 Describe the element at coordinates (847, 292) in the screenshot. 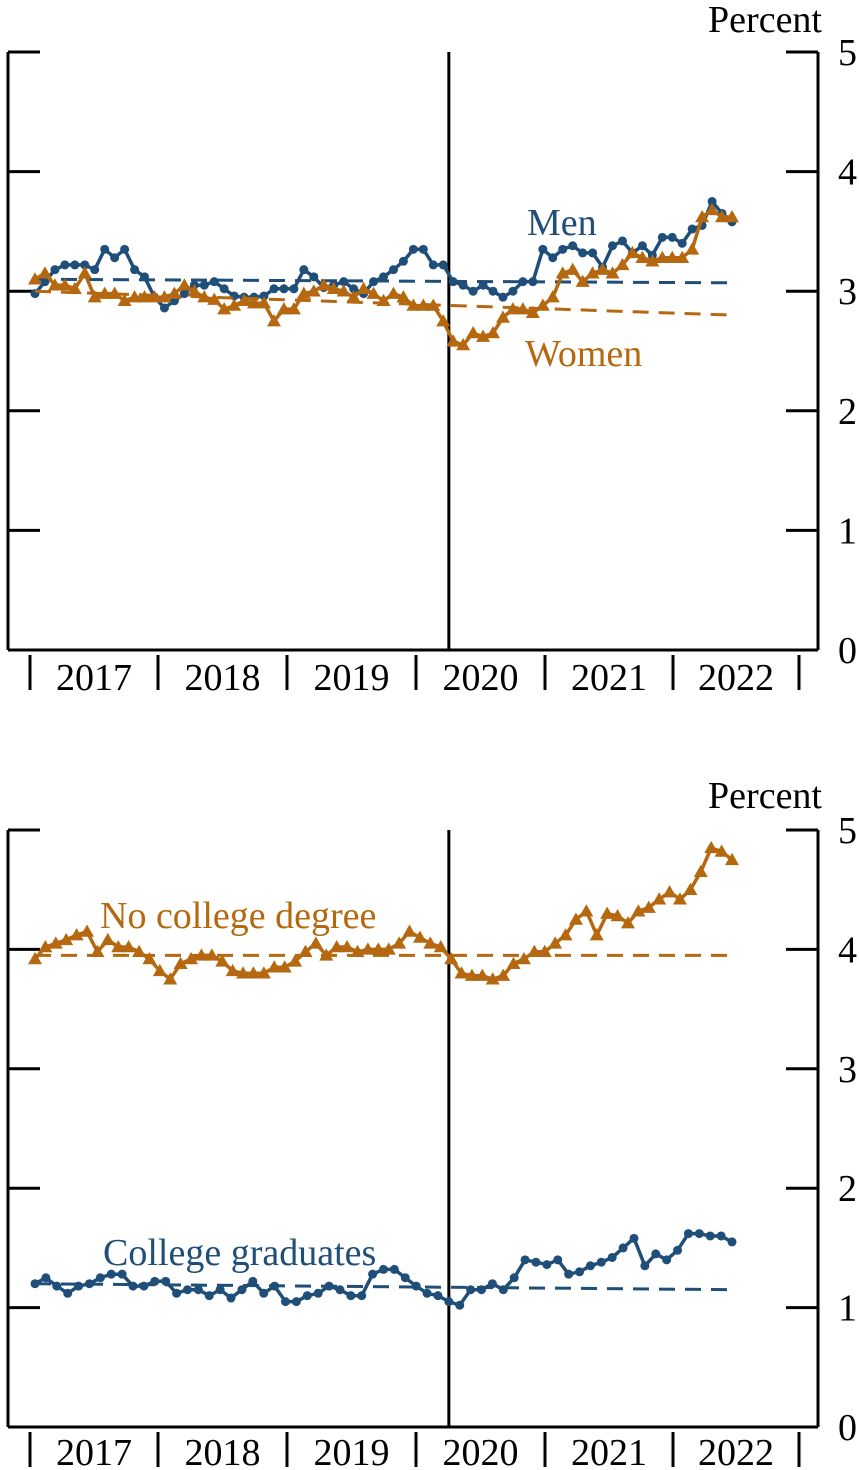

I see `y-tick-label: 3` at that location.